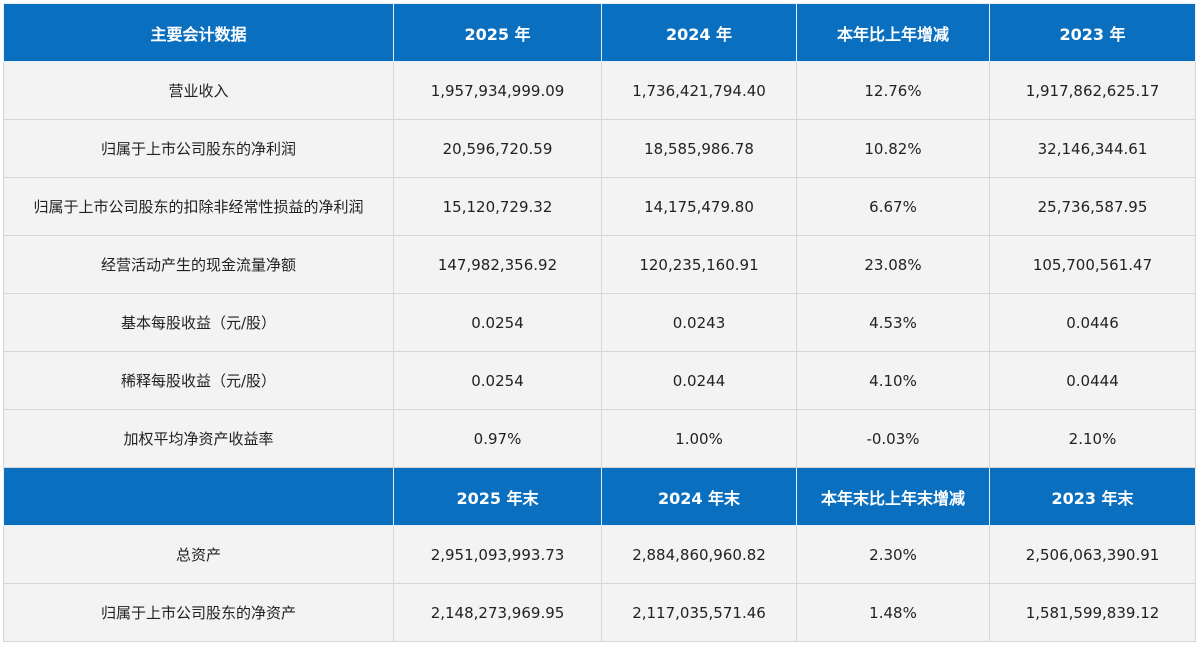  What do you see at coordinates (198, 322) in the screenshot?
I see `cell: 基本每股收益（元/股）` at bounding box center [198, 322].